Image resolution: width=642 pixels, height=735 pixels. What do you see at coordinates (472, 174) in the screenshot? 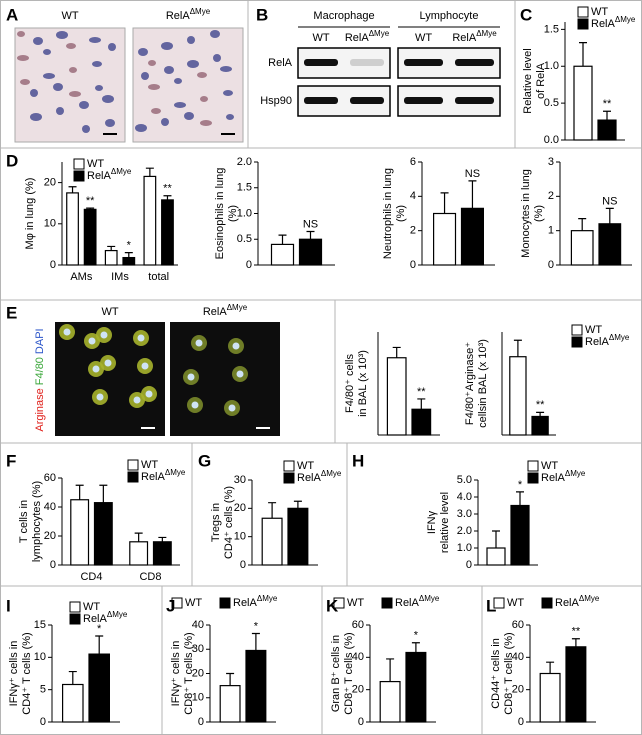
I see `significance: NS` at bounding box center [472, 174].